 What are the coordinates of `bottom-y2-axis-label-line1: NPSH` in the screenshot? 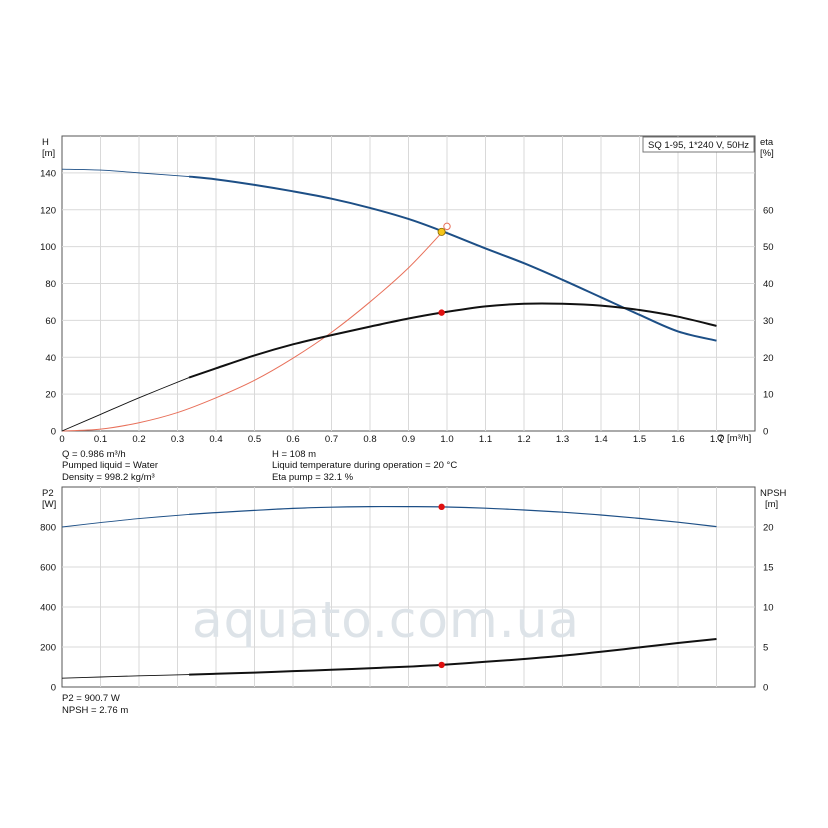 It's located at (773, 493).